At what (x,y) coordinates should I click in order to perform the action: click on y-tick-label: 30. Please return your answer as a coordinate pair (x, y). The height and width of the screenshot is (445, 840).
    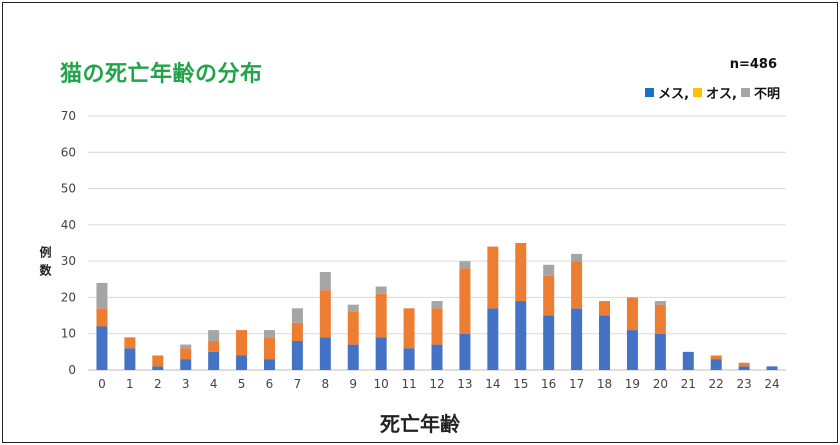
    Looking at the image, I should click on (68, 261).